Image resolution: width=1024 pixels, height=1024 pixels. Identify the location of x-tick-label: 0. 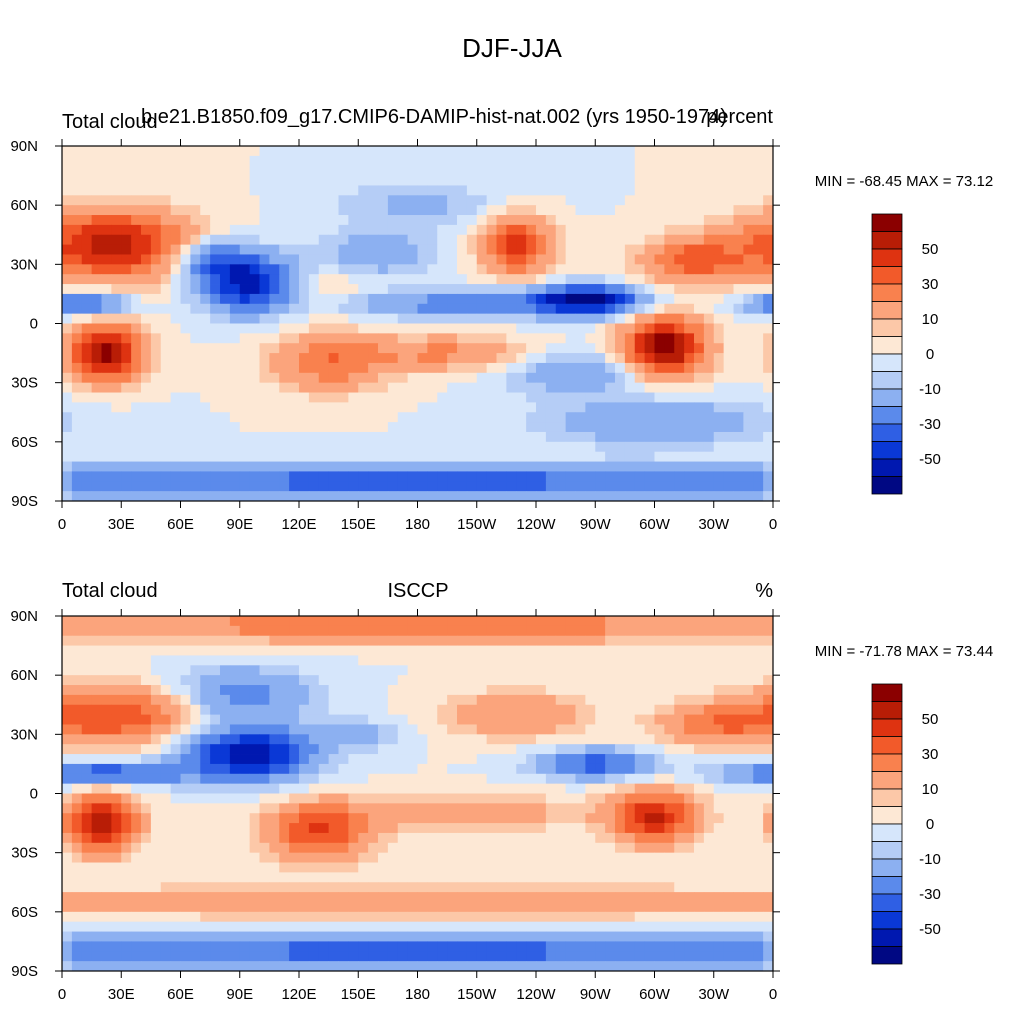
(62, 524).